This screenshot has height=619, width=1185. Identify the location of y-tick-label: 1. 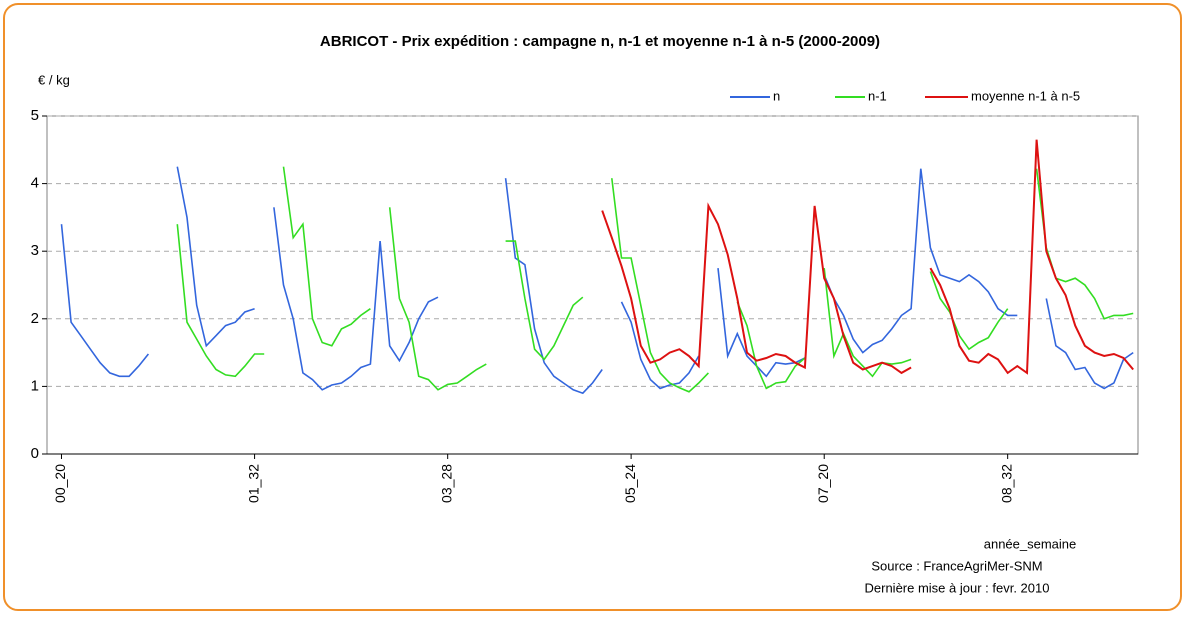
(35, 385).